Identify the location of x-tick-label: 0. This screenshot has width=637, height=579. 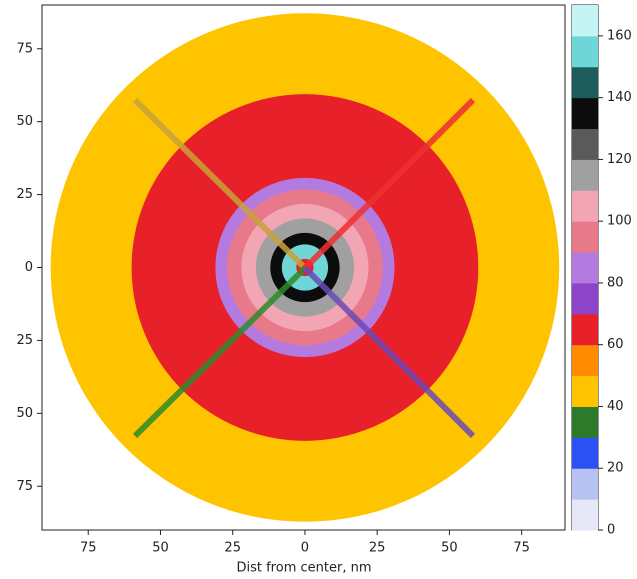
(305, 548).